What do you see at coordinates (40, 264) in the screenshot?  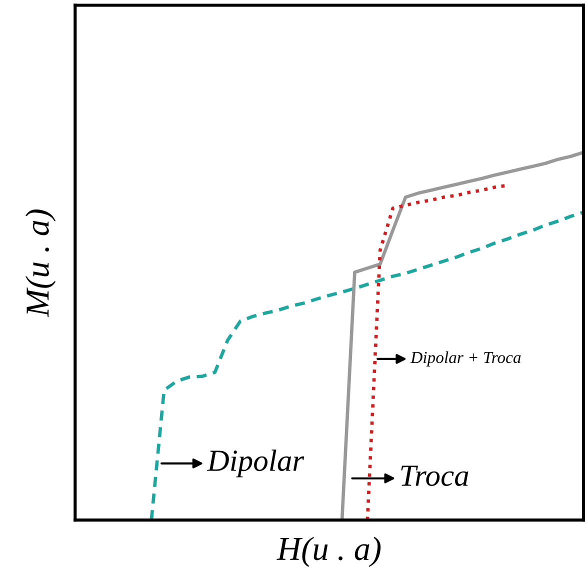 I see `y-axis-title: M(u . a)` at bounding box center [40, 264].